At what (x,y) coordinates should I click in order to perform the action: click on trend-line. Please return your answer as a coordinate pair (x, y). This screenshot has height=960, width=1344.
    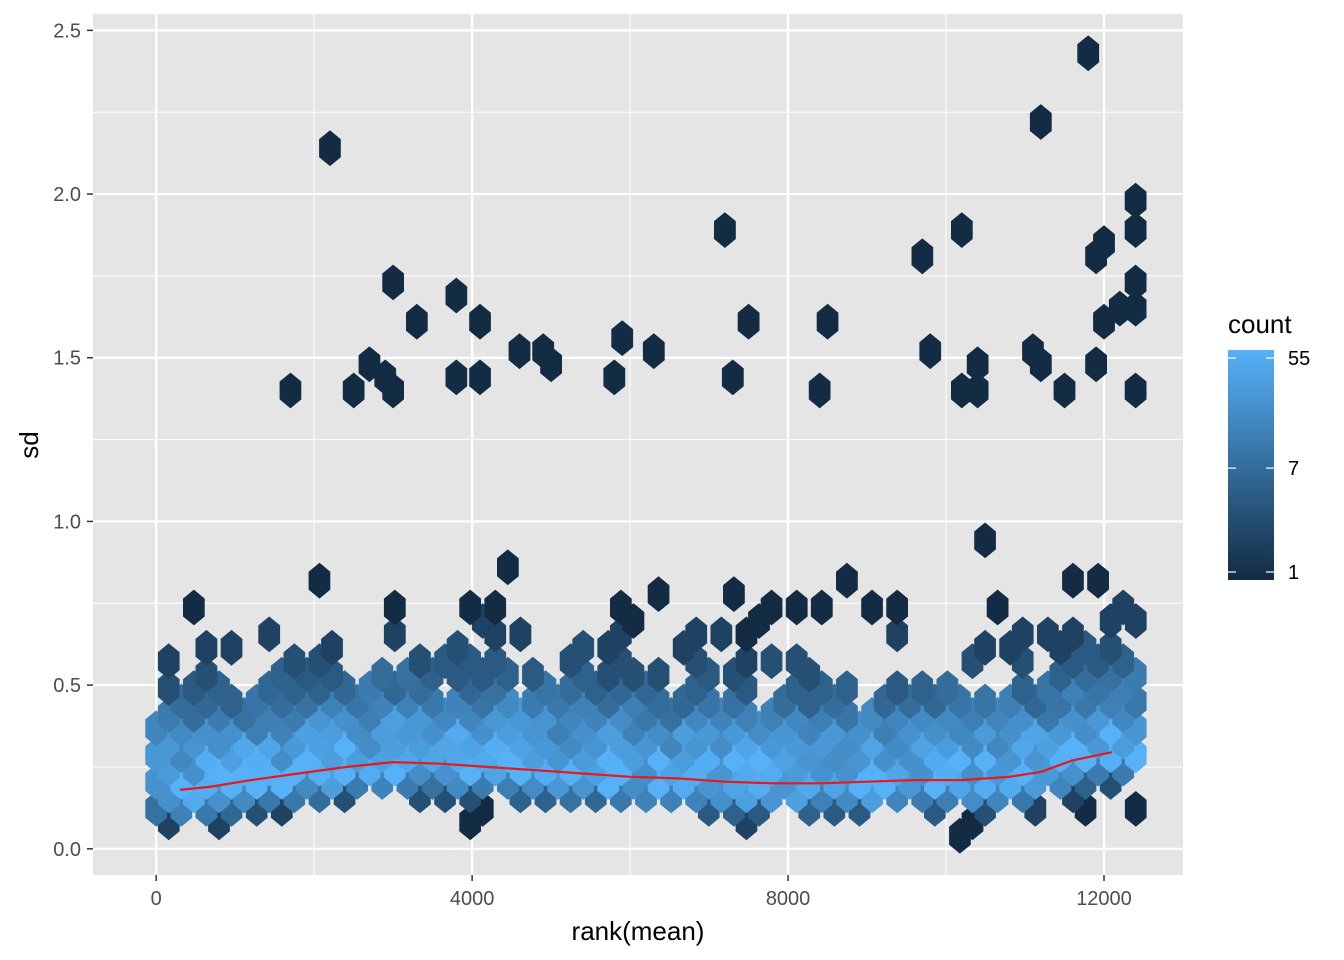
    Looking at the image, I should click on (646, 771).